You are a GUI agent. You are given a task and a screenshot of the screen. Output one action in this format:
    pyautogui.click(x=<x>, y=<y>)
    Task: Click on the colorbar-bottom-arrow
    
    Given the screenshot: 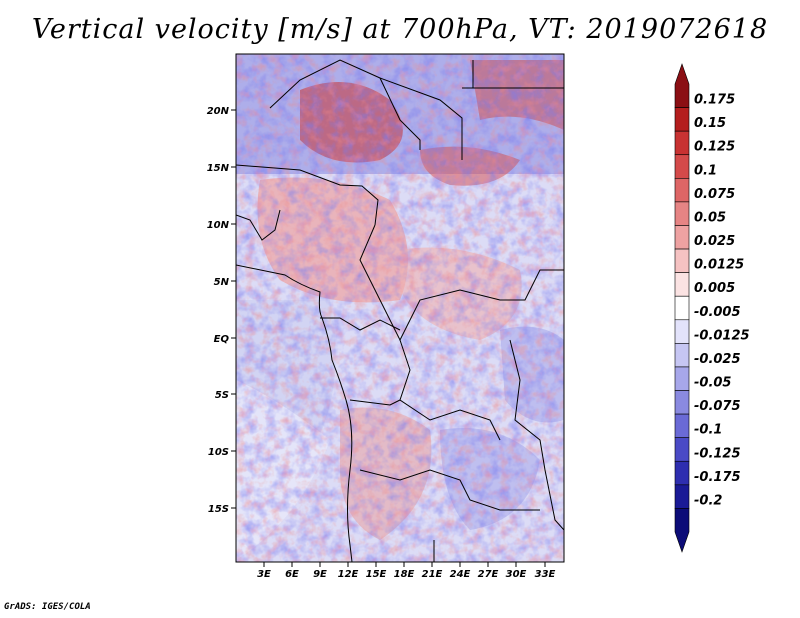 What is the action you would take?
    pyautogui.click(x=682, y=530)
    